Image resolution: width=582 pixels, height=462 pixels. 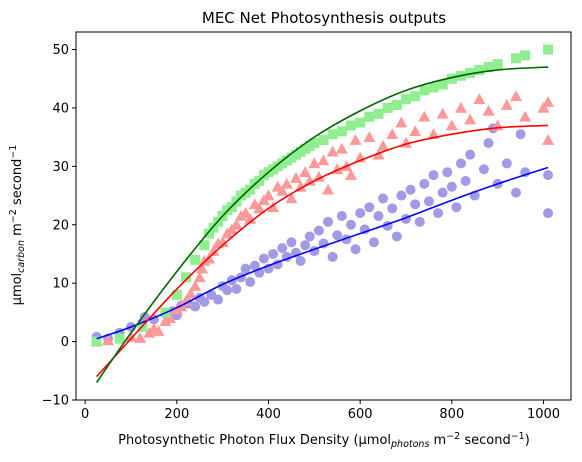 What do you see at coordinates (17, 225) in the screenshot?
I see `y-axis-label: μmolcarbon m−2 second−1` at bounding box center [17, 225].